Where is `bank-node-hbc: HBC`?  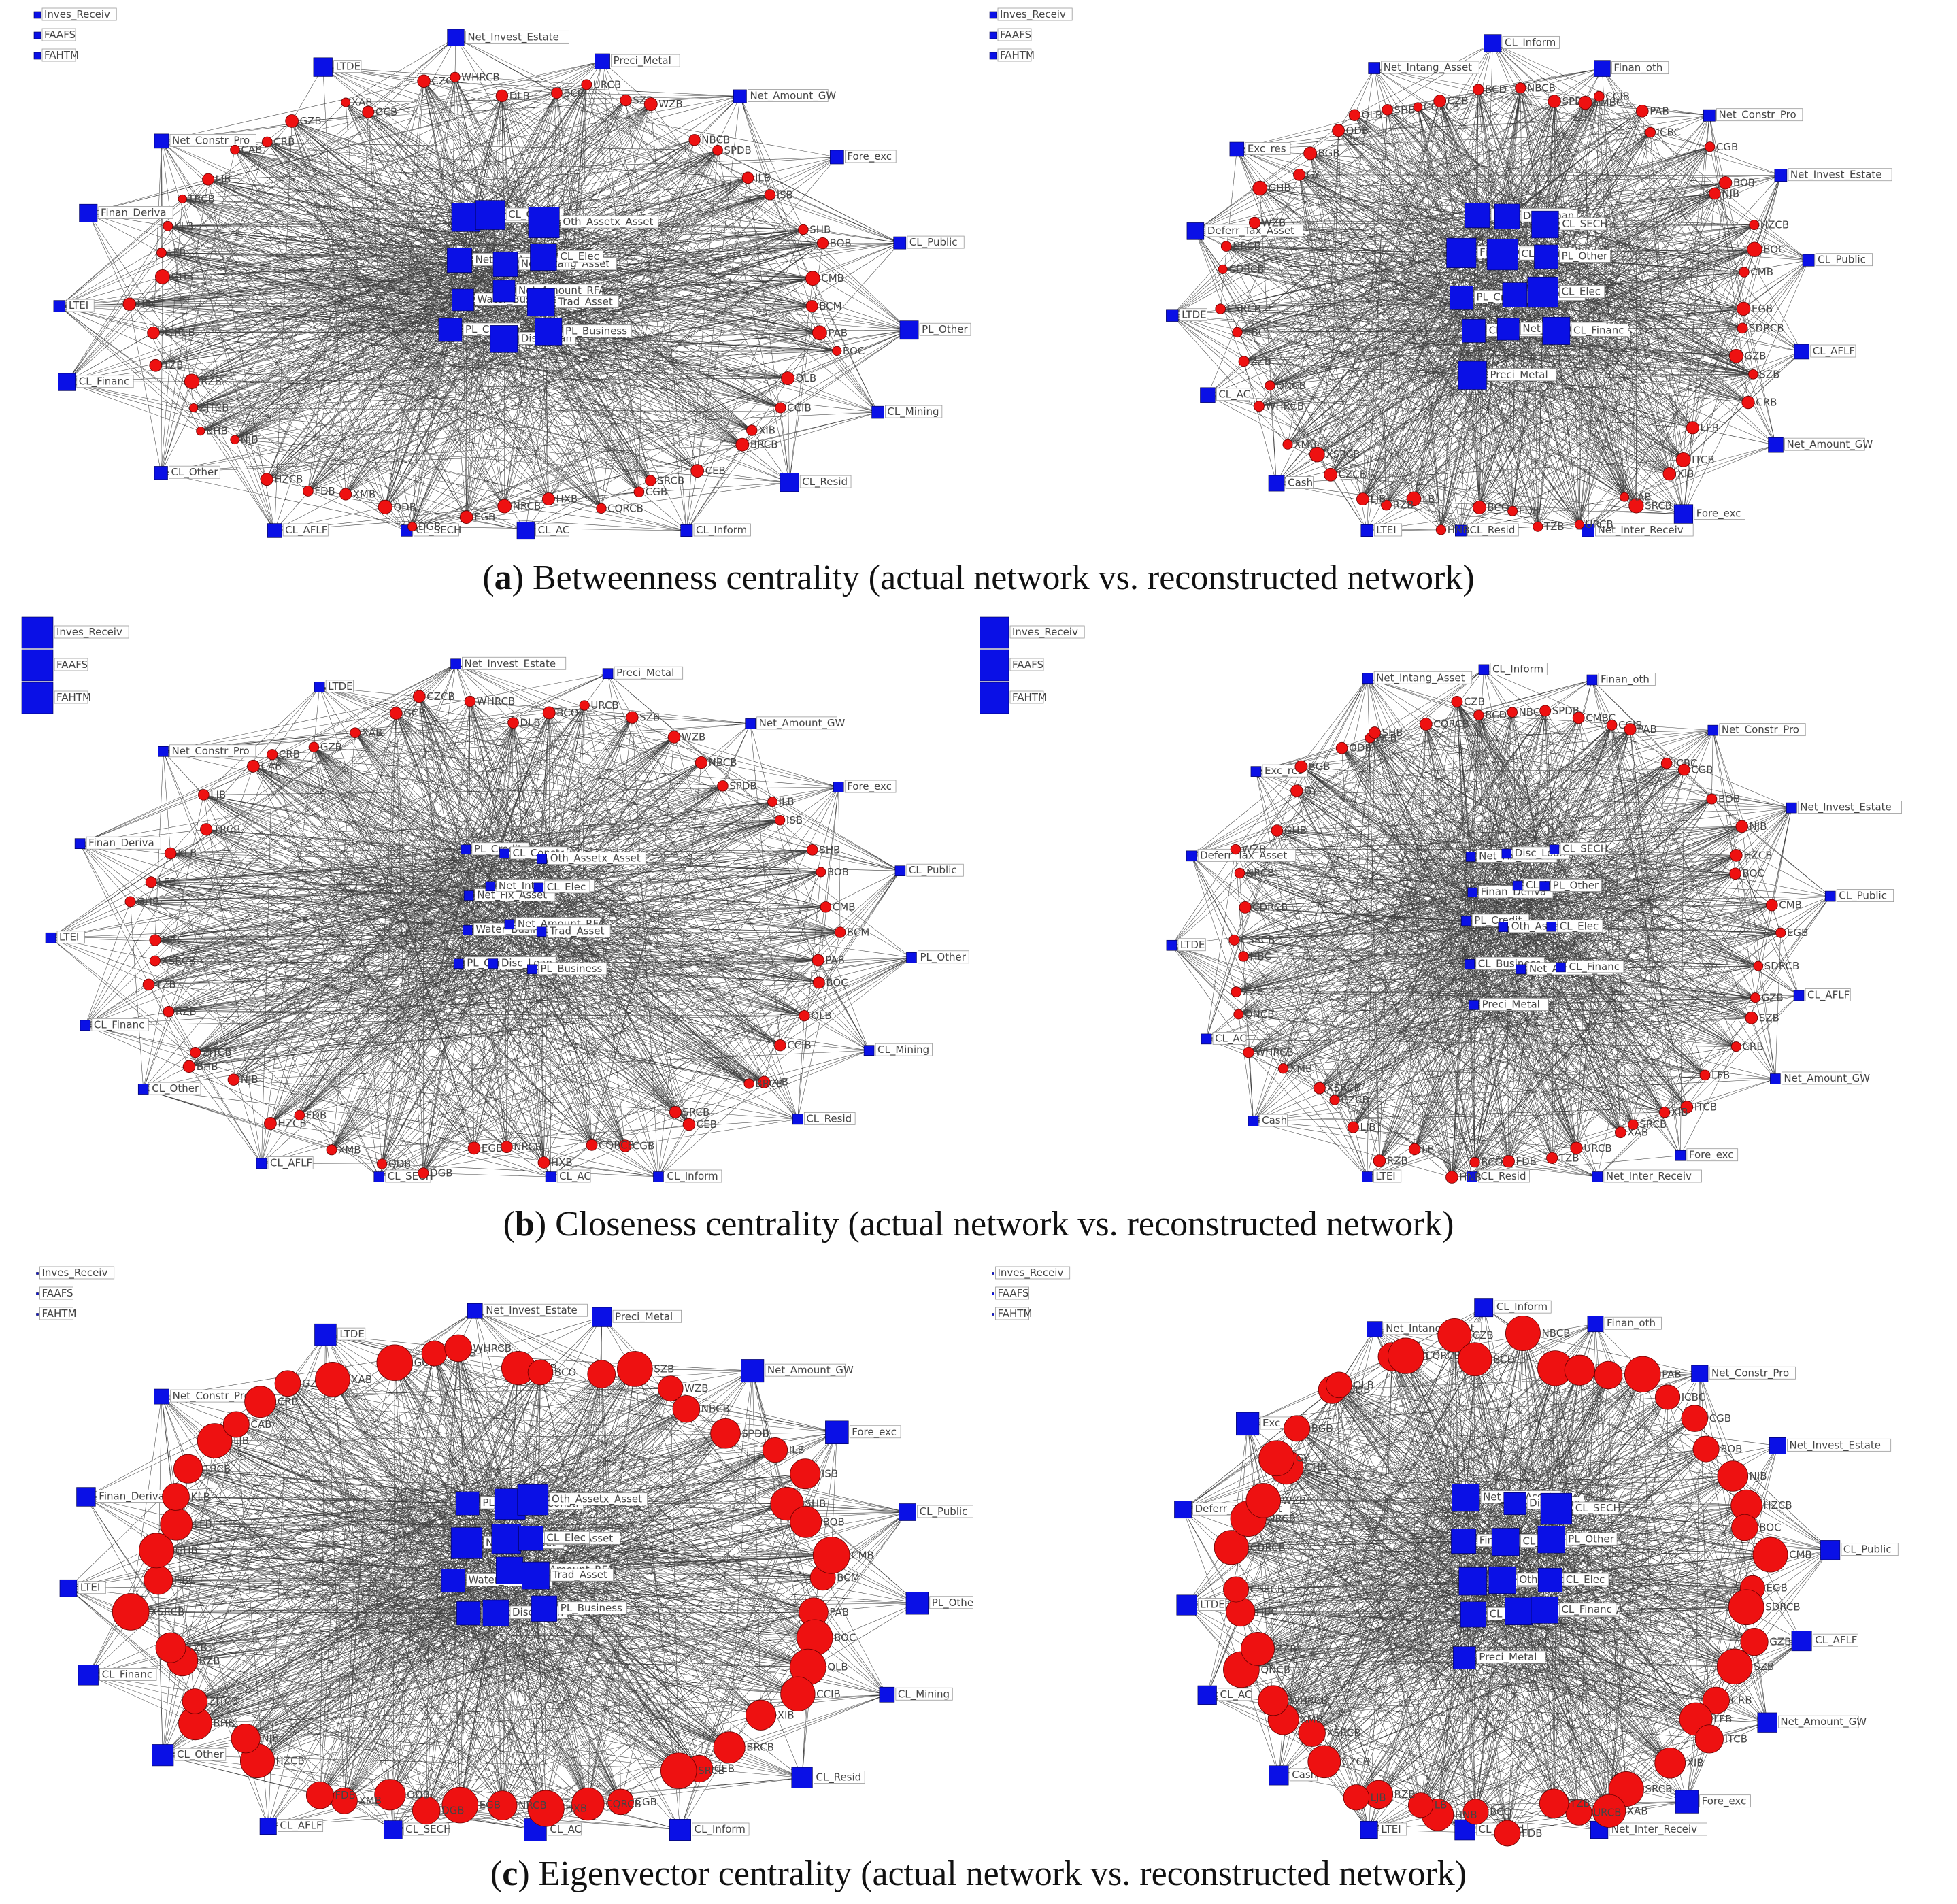 bank-node-hbc: HBC is located at coordinates (140, 304).